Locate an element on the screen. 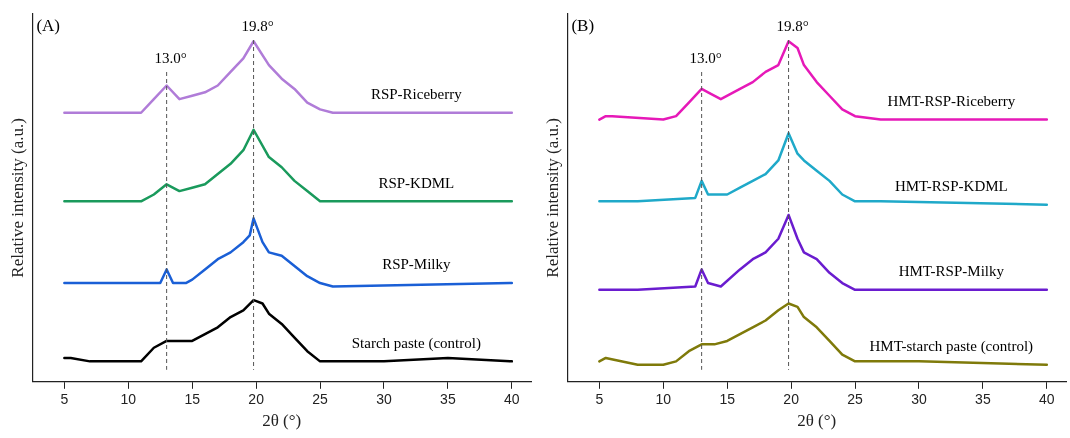 Image resolution: width=1070 pixels, height=438 pixels. series-label: HMT-RSP-Milky is located at coordinates (951, 271).